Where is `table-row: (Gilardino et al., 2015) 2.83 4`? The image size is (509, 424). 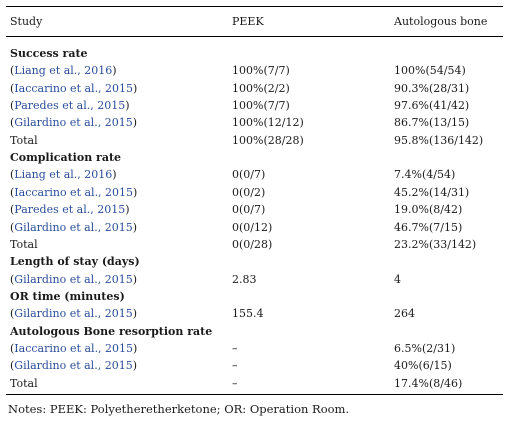
table-row: (Gilardino et al., 2015) 2.83 4 is located at coordinates (254, 279).